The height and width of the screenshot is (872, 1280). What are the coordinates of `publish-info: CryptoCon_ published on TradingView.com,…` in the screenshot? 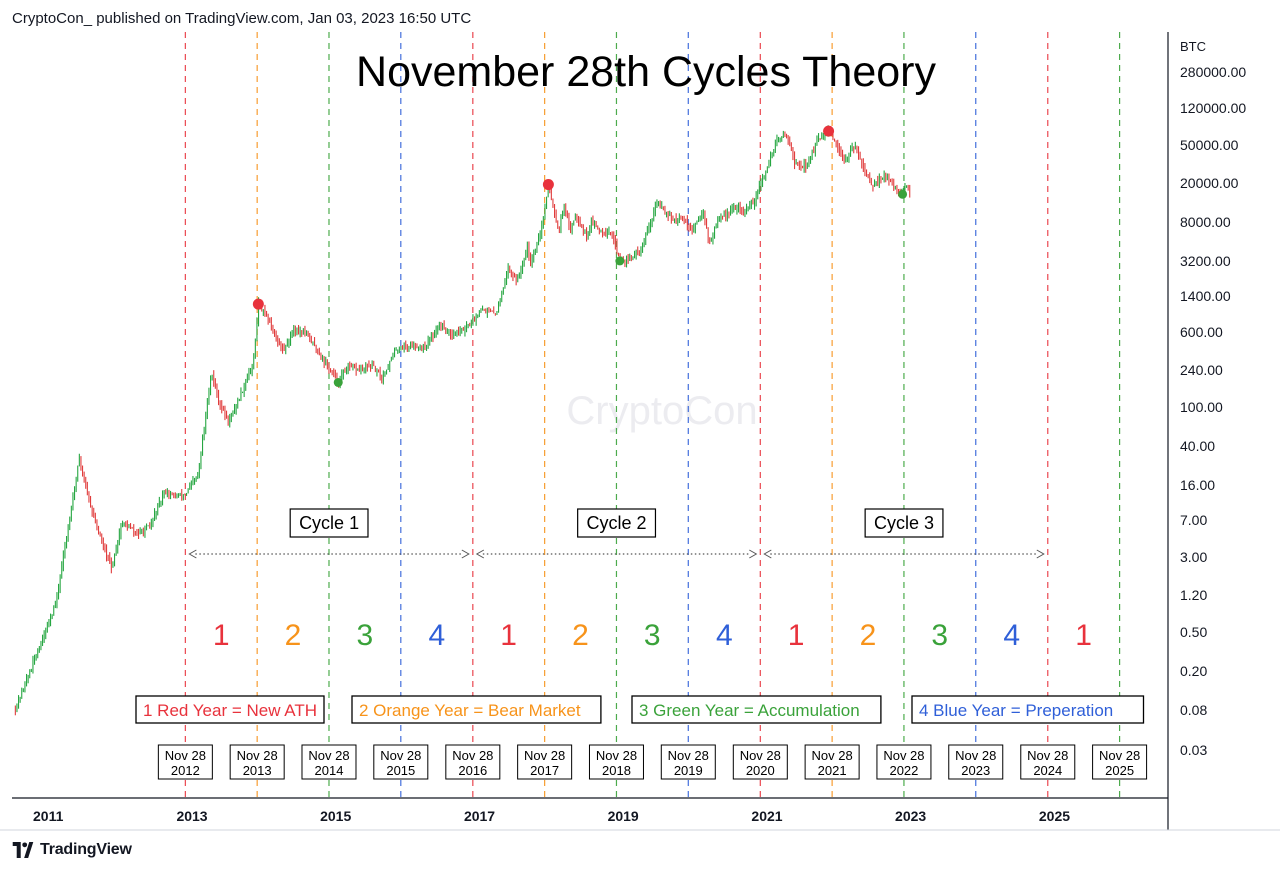 It's located at (242, 18).